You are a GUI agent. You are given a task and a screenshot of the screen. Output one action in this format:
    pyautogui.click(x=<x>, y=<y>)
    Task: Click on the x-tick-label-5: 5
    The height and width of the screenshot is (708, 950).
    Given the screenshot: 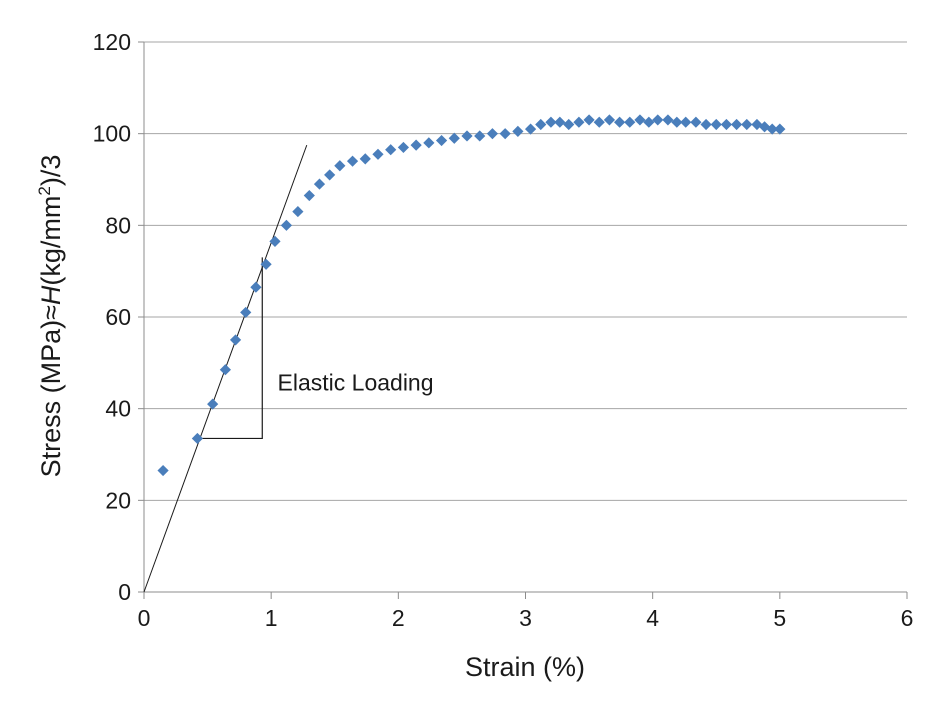 What is the action you would take?
    pyautogui.click(x=779, y=618)
    